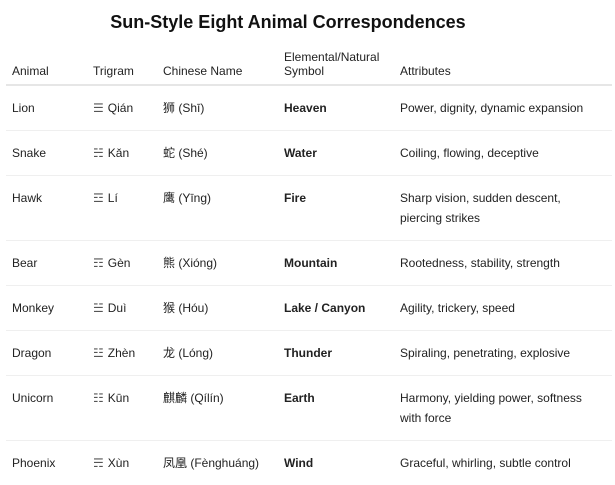 This screenshot has height=485, width=615. Describe the element at coordinates (98, 198) in the screenshot. I see `trigram-icon: ☲` at that location.